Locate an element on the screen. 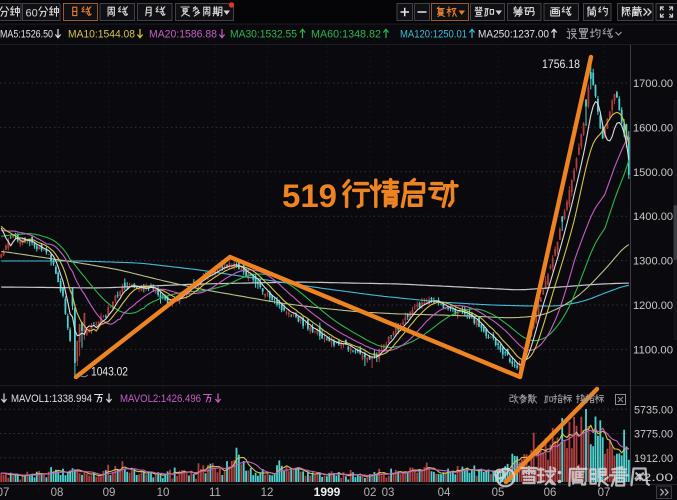 The width and height of the screenshot is (677, 500). svg-text: 03 is located at coordinates (388, 493).